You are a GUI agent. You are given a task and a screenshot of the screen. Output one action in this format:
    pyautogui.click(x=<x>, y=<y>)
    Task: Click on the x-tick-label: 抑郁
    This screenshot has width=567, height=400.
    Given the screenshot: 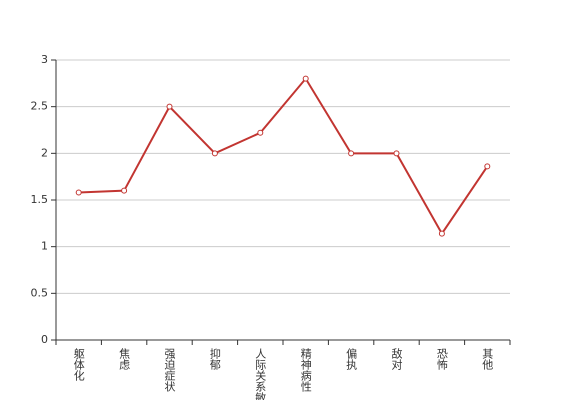 What is the action you would take?
    pyautogui.click(x=214, y=358)
    